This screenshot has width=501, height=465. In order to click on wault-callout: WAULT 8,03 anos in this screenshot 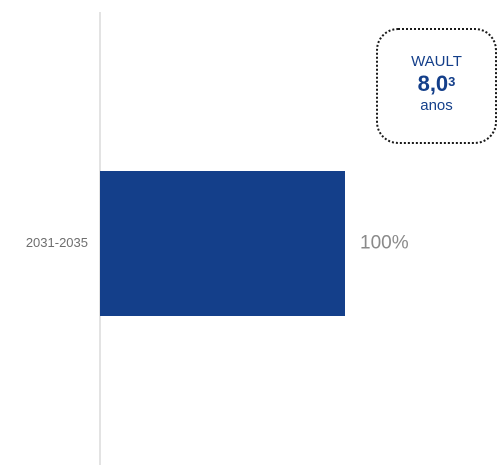, I will do `click(436, 86)`.